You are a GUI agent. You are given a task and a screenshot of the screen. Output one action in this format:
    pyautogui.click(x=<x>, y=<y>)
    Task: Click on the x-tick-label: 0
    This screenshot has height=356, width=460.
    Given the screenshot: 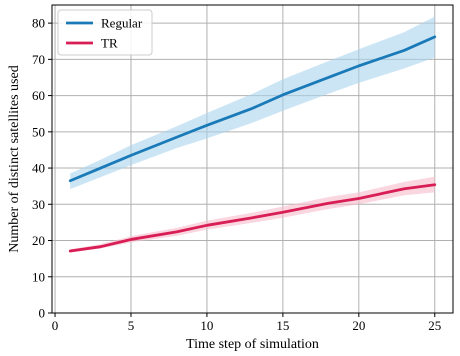 What is the action you would take?
    pyautogui.click(x=55, y=325)
    